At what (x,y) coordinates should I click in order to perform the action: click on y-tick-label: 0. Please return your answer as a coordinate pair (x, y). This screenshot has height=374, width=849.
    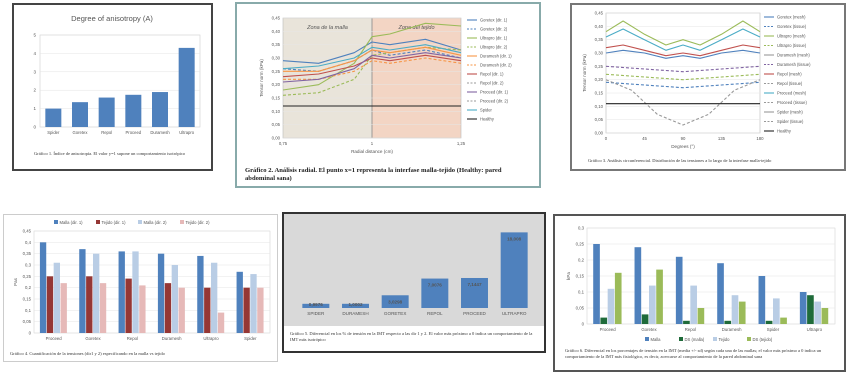
    Looking at the image, I should click on (30, 333).